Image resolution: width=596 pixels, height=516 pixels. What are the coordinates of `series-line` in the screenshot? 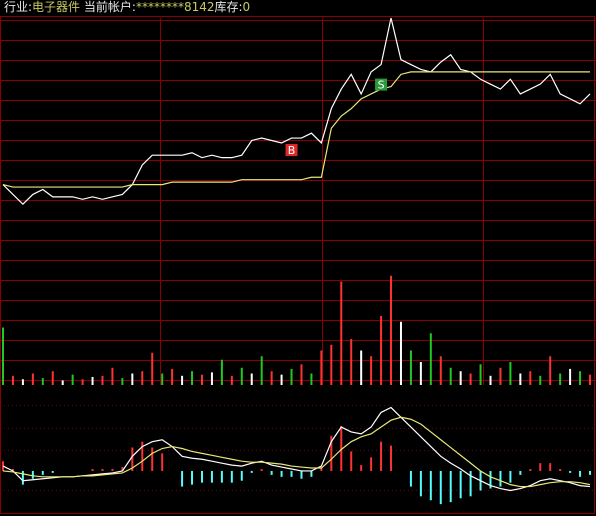 It's located at (296, 452).